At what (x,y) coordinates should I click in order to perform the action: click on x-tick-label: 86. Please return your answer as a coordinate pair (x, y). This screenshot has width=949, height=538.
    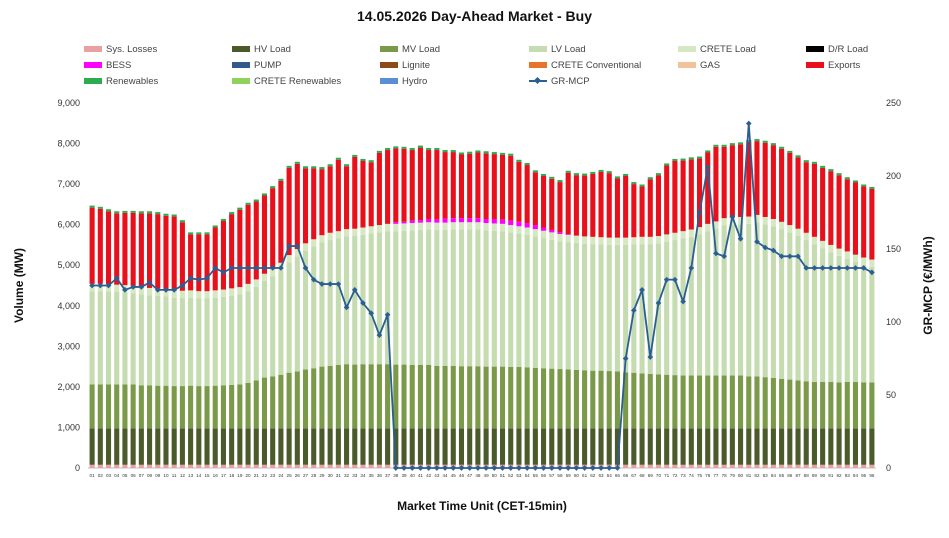
    Looking at the image, I should click on (790, 475).